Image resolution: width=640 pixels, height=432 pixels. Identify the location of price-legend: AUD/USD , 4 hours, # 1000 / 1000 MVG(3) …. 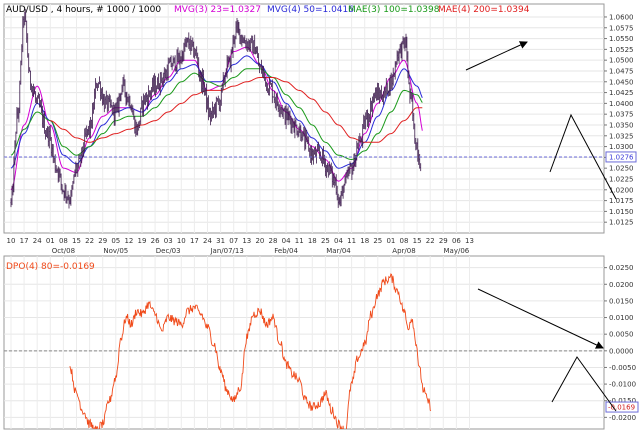
(268, 10).